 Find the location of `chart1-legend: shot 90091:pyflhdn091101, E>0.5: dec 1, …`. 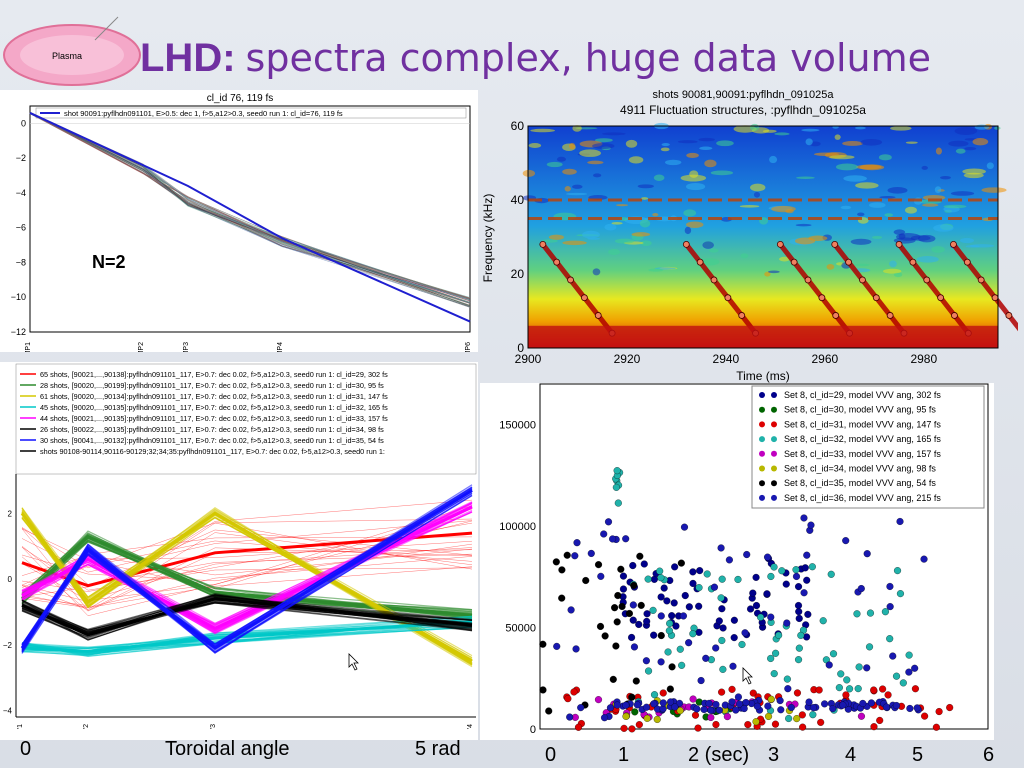

chart1-legend: shot 90091:pyflhdn091101, E>0.5: dec 1, … is located at coordinates (203, 113).